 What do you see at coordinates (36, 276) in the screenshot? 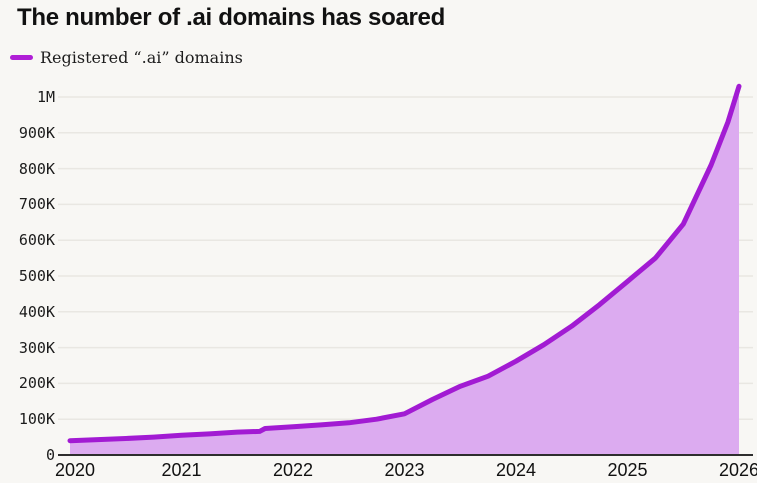
I see `y-tick-label: 500K` at bounding box center [36, 276].